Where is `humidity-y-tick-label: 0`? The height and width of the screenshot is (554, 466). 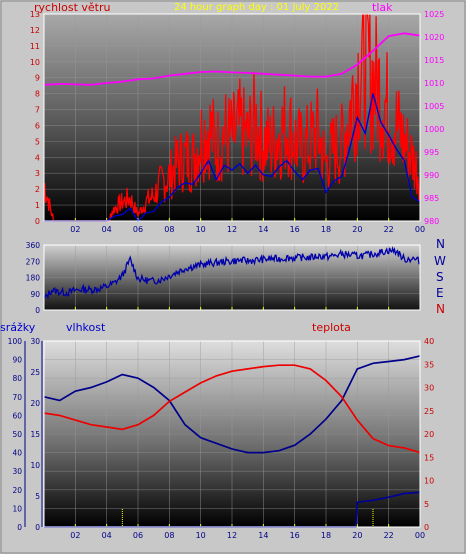 humidity-y-tick-label: 0 is located at coordinates (37, 527).